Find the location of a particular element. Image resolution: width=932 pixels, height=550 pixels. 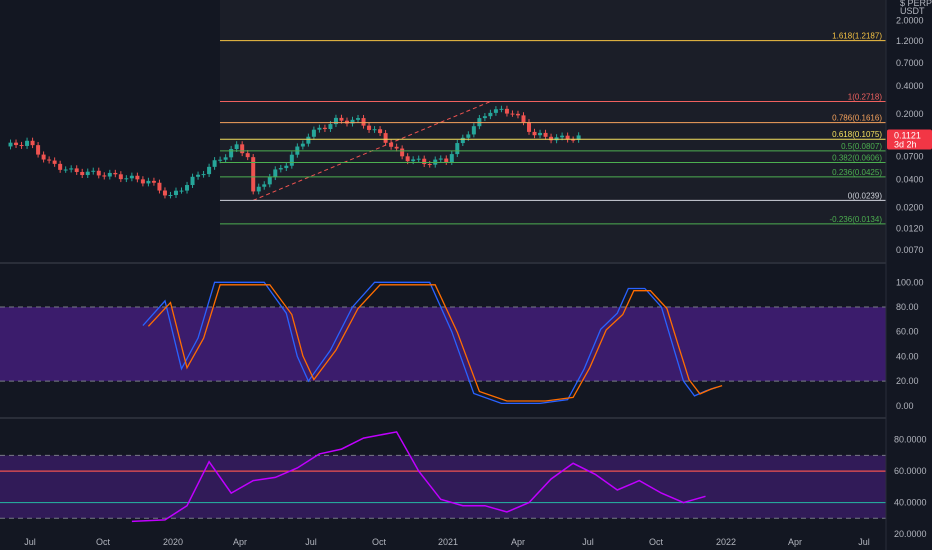

fib-level-label: 0.618(0.1075) is located at coordinates (857, 134).